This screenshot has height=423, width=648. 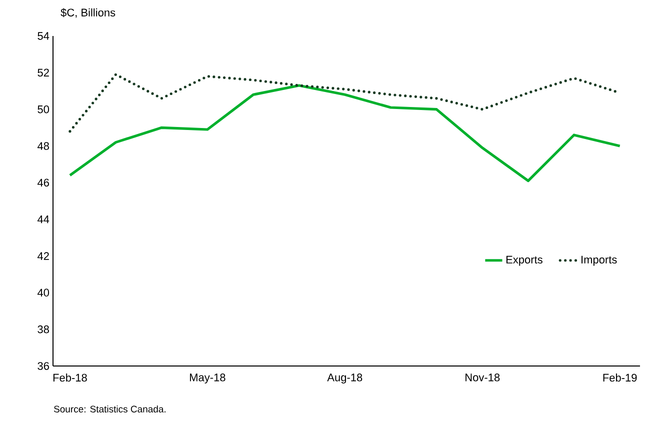 I want to click on y-tick-label: 38, so click(x=43, y=329).